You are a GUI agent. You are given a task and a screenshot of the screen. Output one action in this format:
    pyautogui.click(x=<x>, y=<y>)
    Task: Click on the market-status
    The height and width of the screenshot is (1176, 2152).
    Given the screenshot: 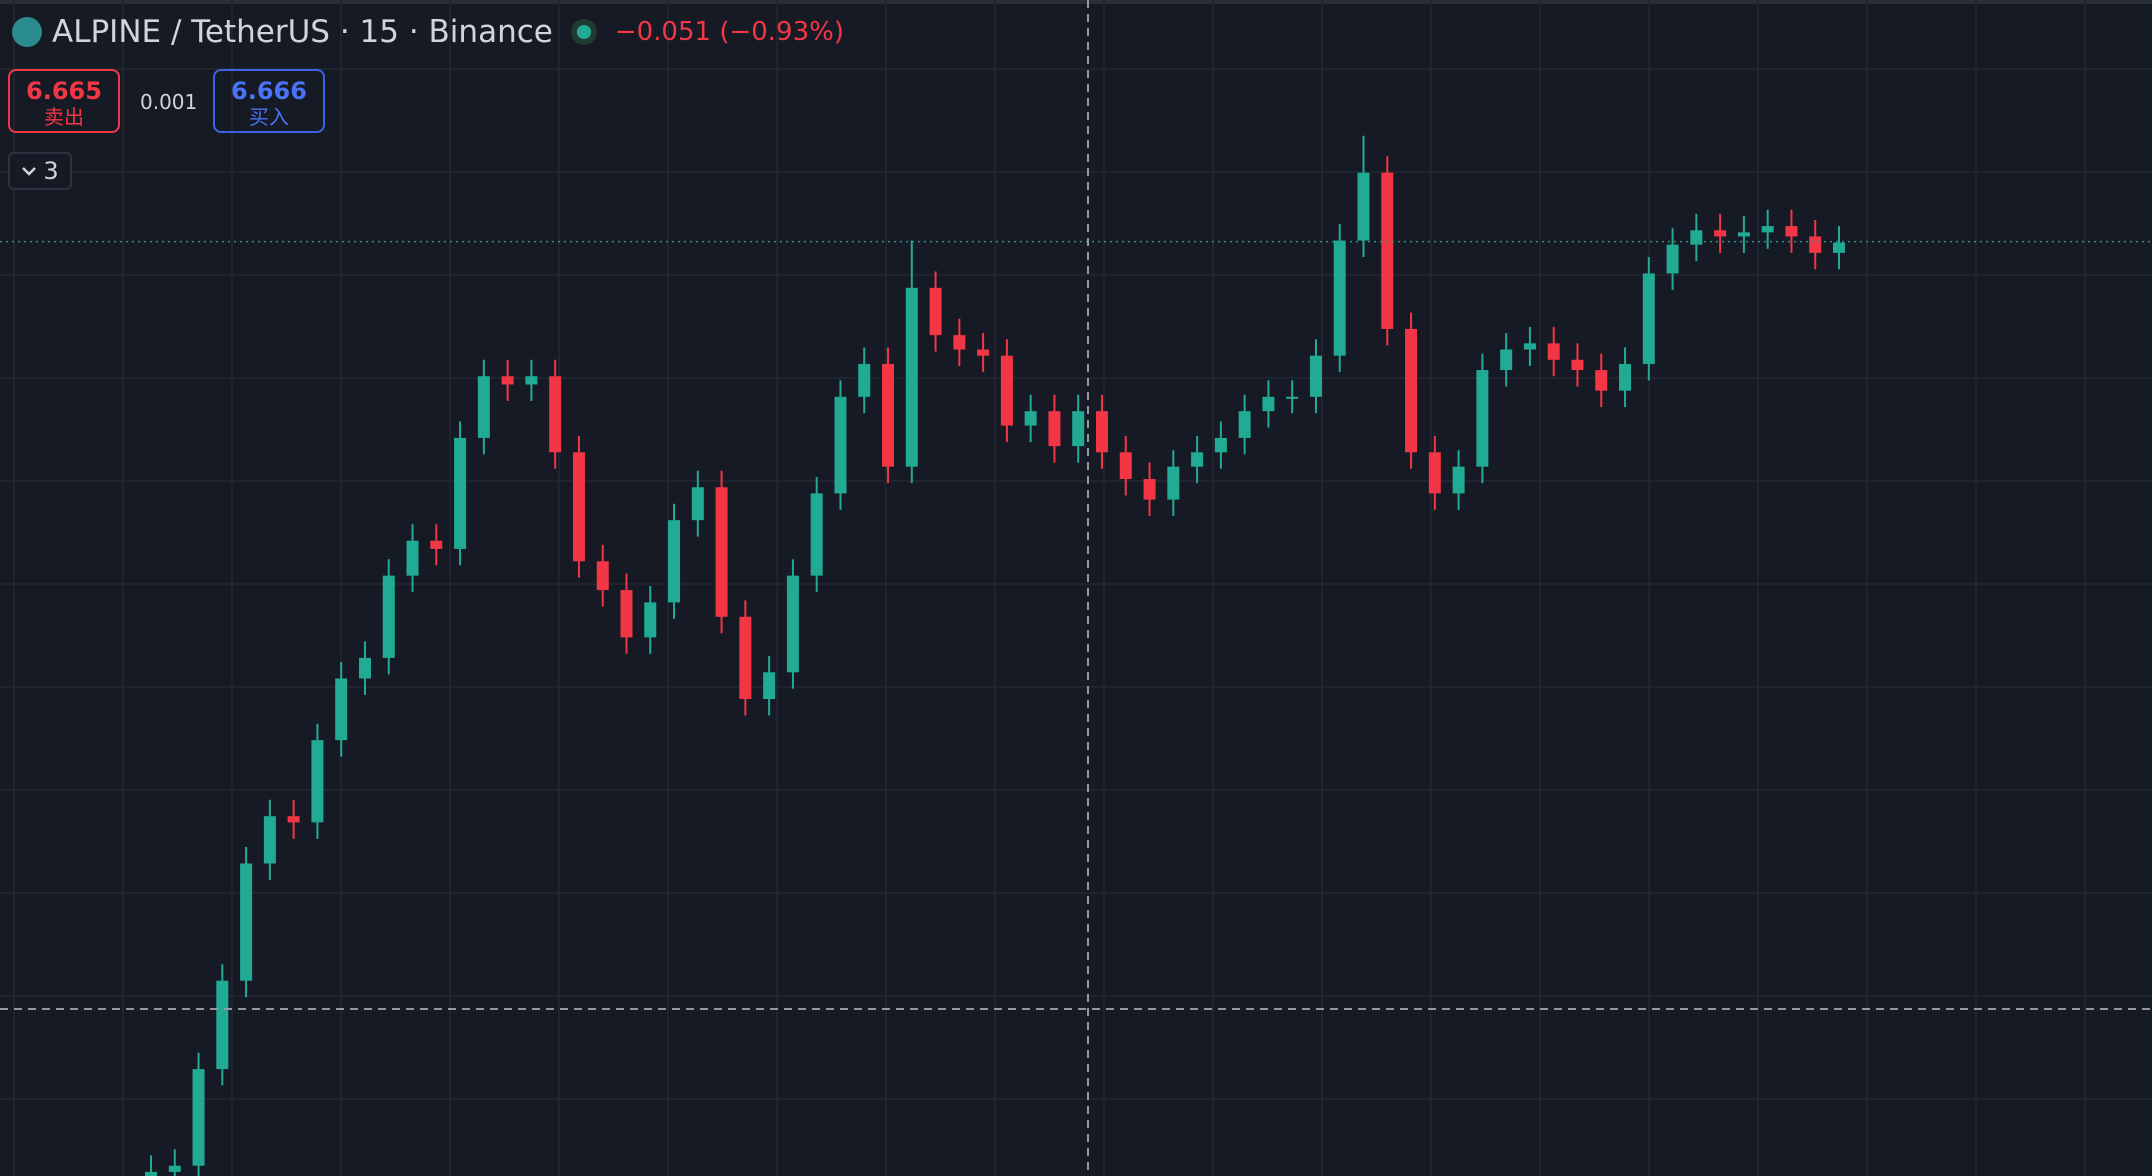 What is the action you would take?
    pyautogui.click(x=583, y=32)
    